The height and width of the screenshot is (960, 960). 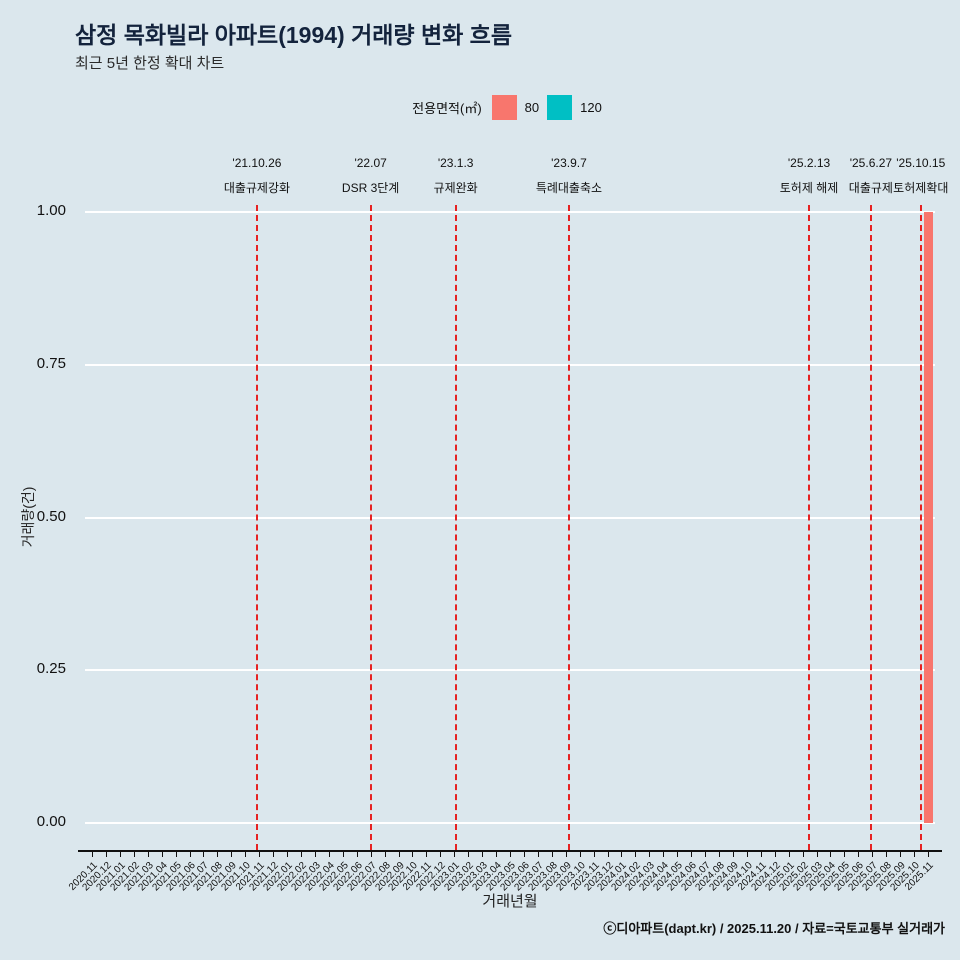 What do you see at coordinates (455, 163) in the screenshot?
I see `event-date: '23.1.3` at bounding box center [455, 163].